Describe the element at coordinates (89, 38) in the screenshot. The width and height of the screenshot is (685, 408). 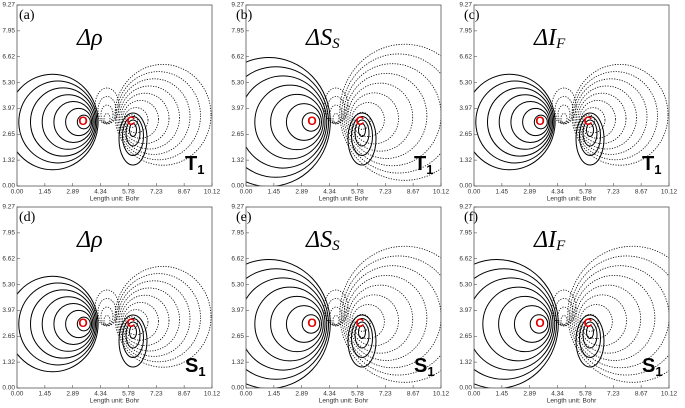
I see `panel-title: Δρ` at that location.